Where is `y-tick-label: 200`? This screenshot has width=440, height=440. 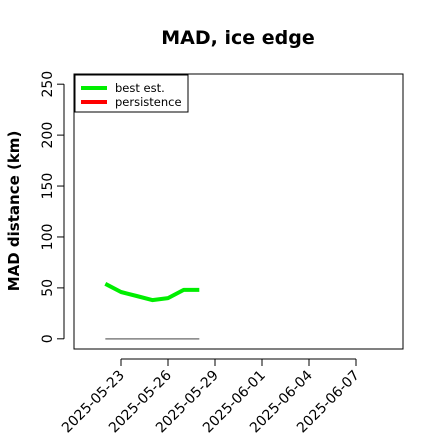 y-tick-label: 200 is located at coordinates (48, 135).